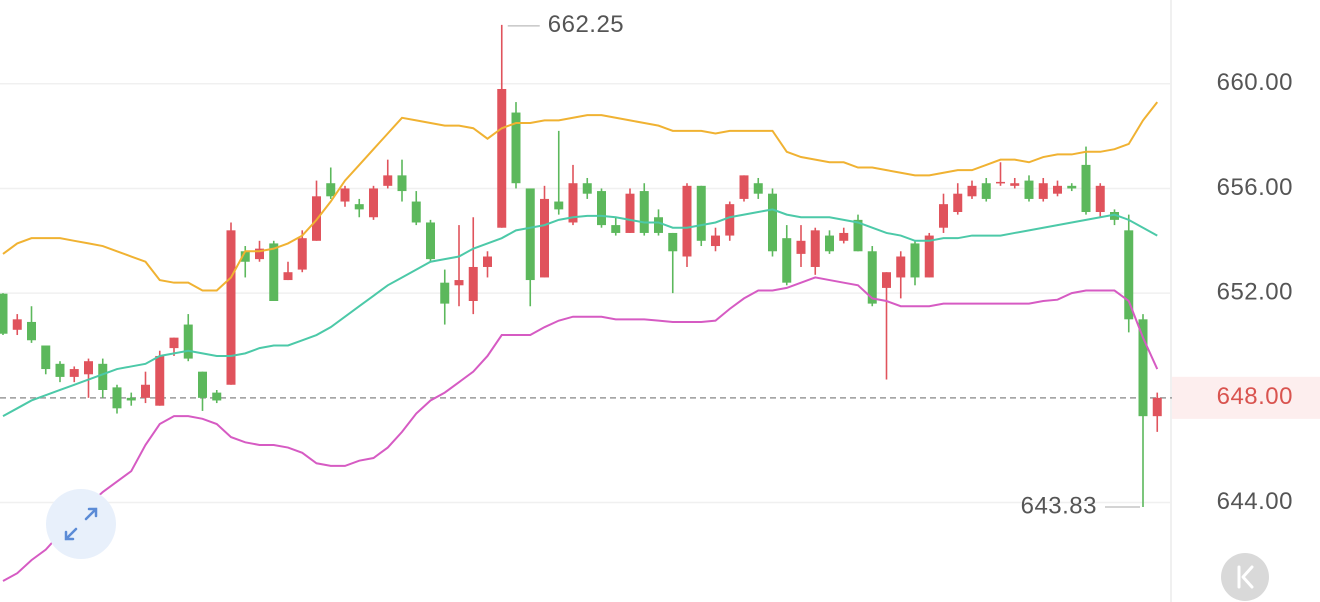 This screenshot has height=602, width=1320. I want to click on y-axis: 644.00 652.00 656.00 660.00 648.00, so click(1246, 292).